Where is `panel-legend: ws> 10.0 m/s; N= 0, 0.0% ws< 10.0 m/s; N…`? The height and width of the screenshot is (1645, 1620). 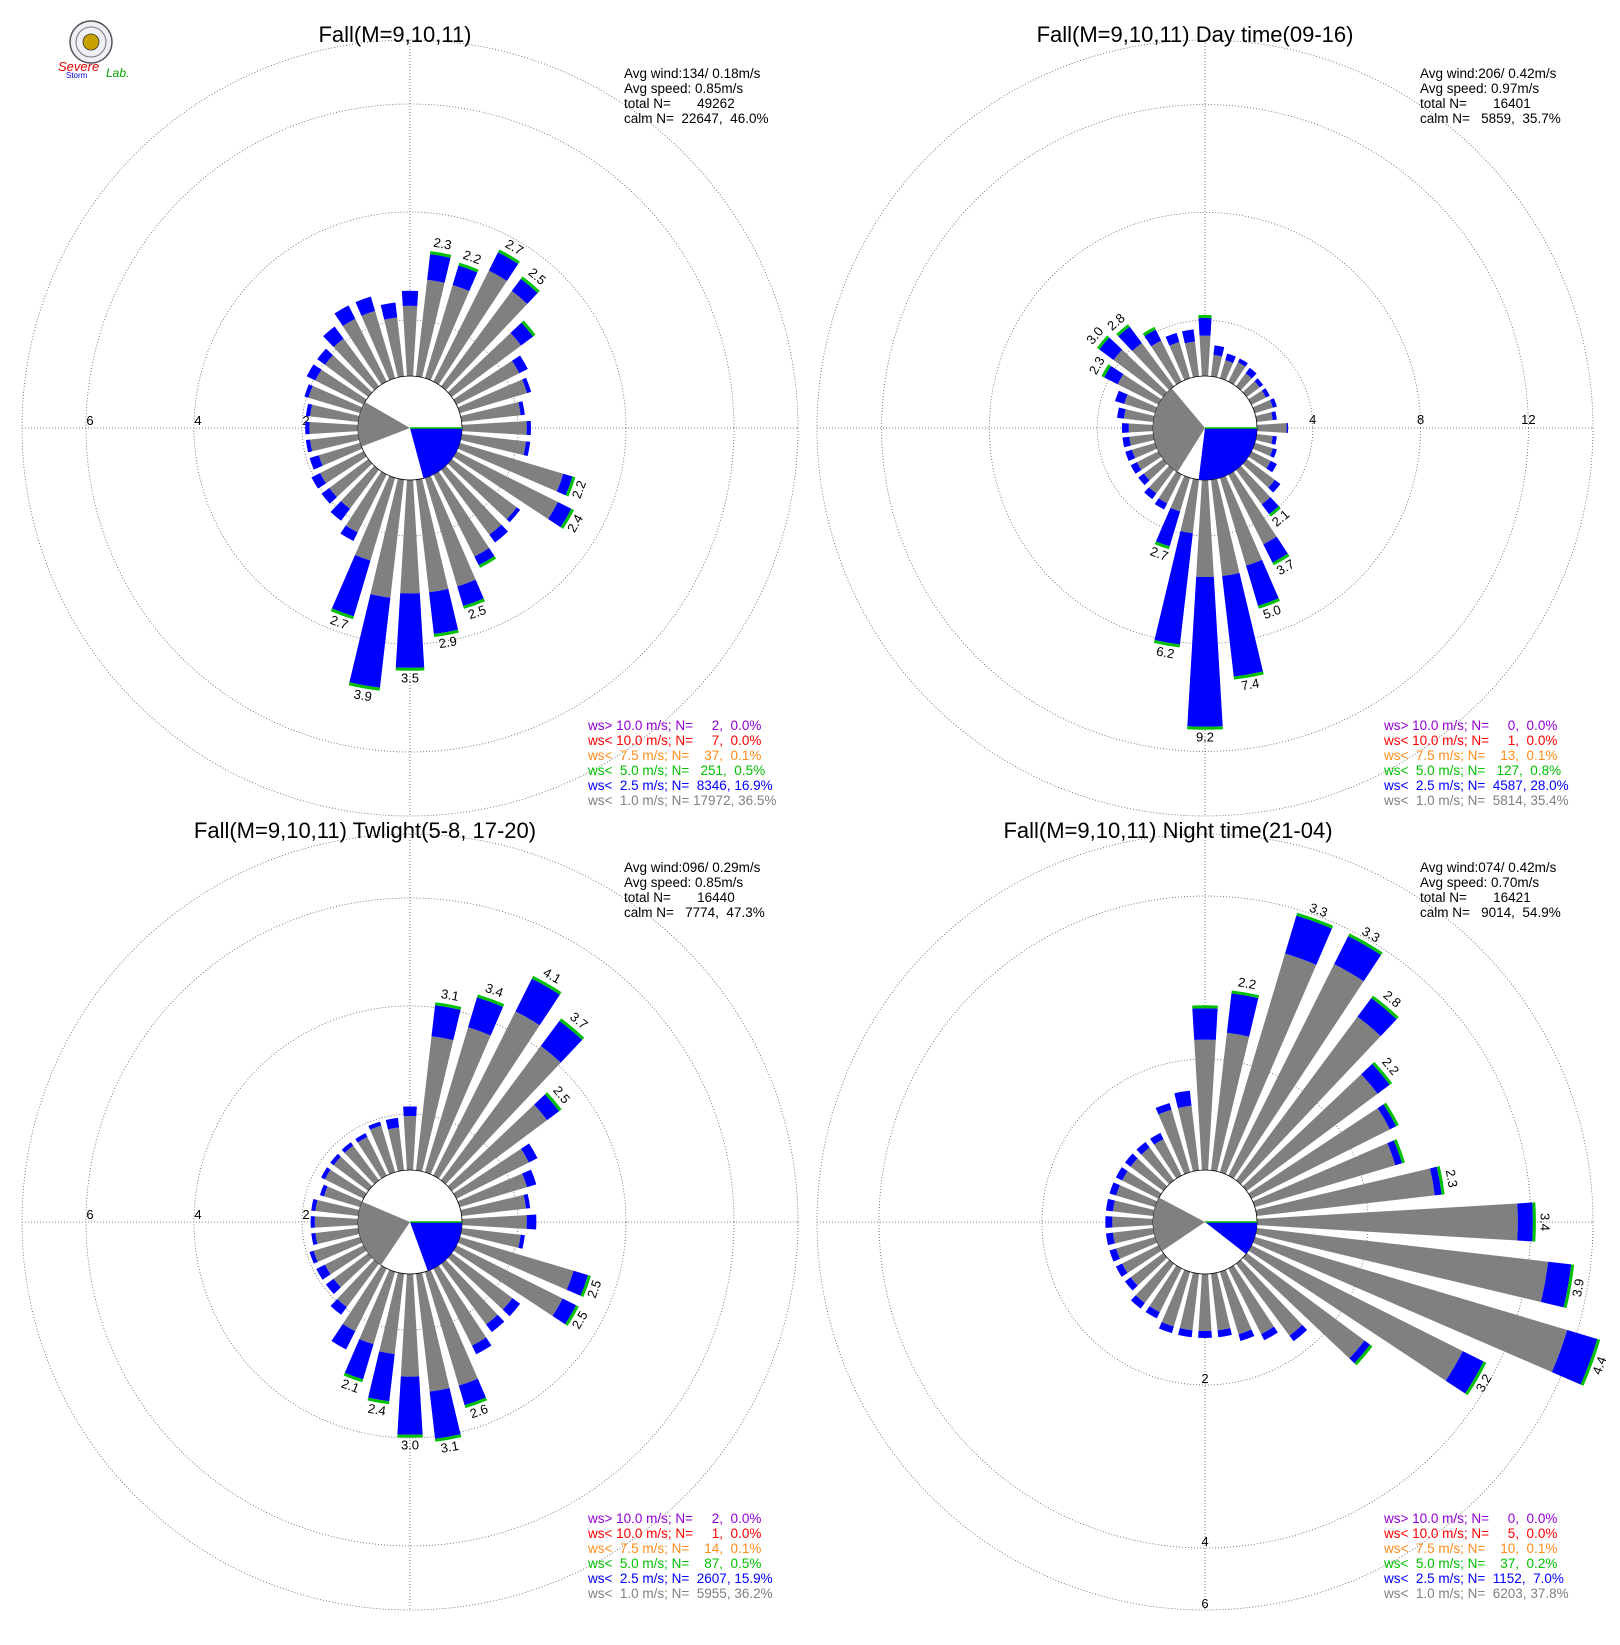
panel-legend: ws> 10.0 m/s; N= 0, 0.0% ws< 10.0 m/s; N… is located at coordinates (1476, 1556).